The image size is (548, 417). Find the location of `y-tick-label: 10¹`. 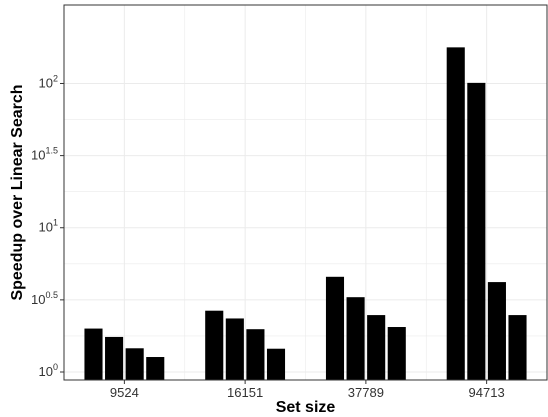

y-tick-label: 10¹ is located at coordinates (48, 226).